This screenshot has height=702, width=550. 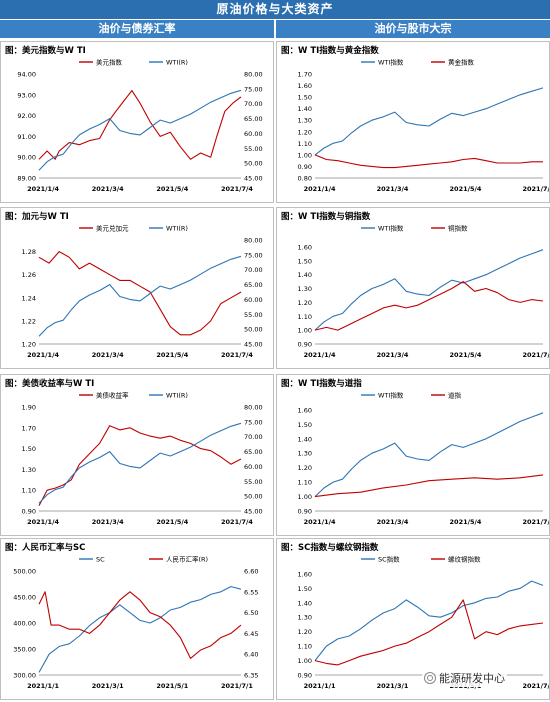 I want to click on y-tick-label-left: 94.00, so click(x=26, y=75).